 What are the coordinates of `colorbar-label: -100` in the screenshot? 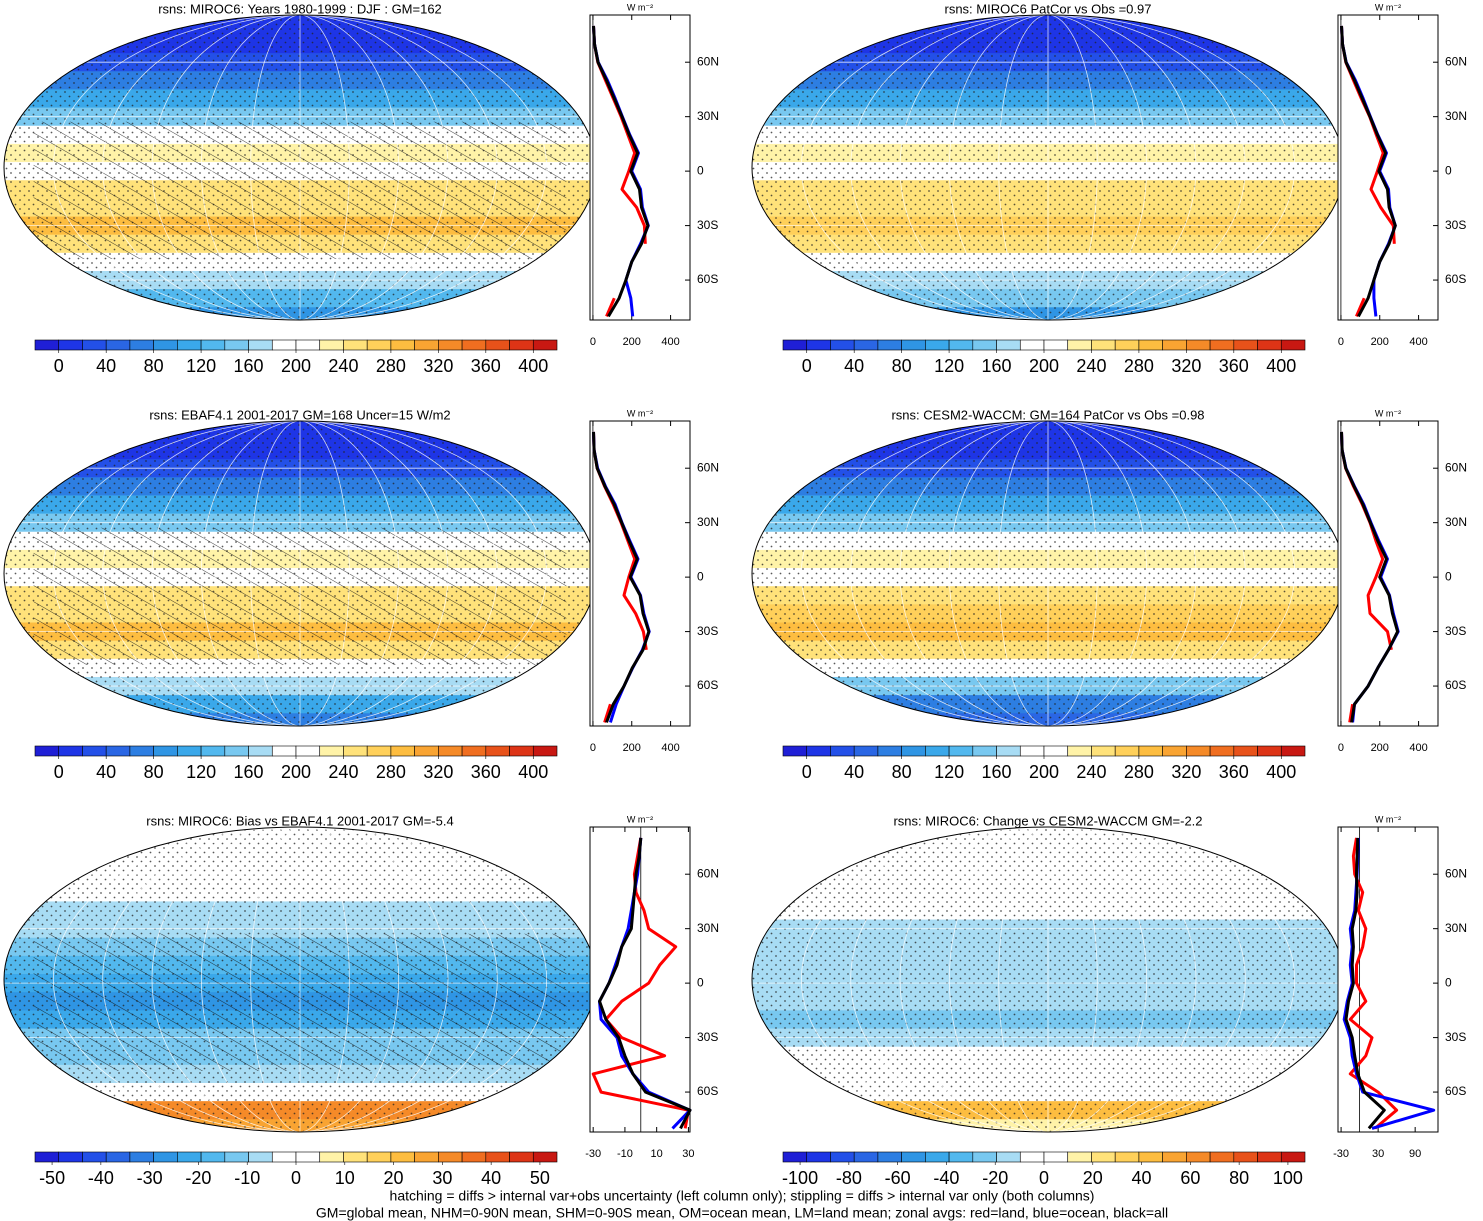 It's located at (800, 1178).